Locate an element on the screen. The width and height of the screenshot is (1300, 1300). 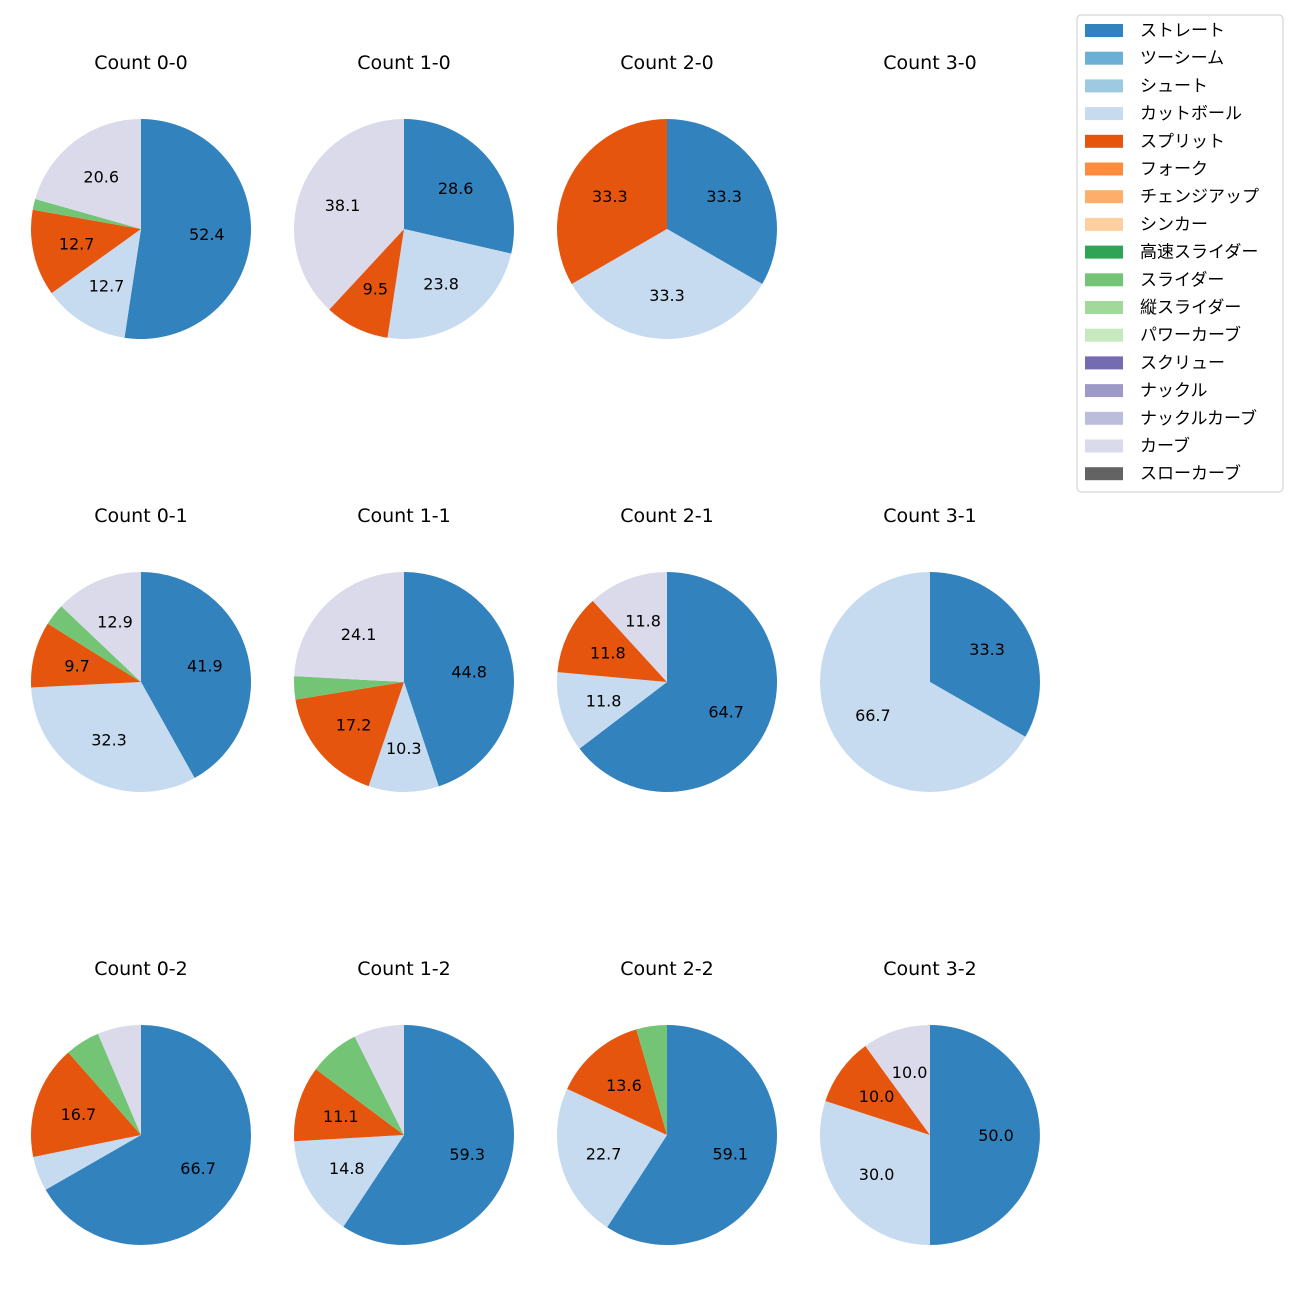
pie-2: Count 1-0 28.6 23.8 9.5 38.1 is located at coordinates (404, 195).